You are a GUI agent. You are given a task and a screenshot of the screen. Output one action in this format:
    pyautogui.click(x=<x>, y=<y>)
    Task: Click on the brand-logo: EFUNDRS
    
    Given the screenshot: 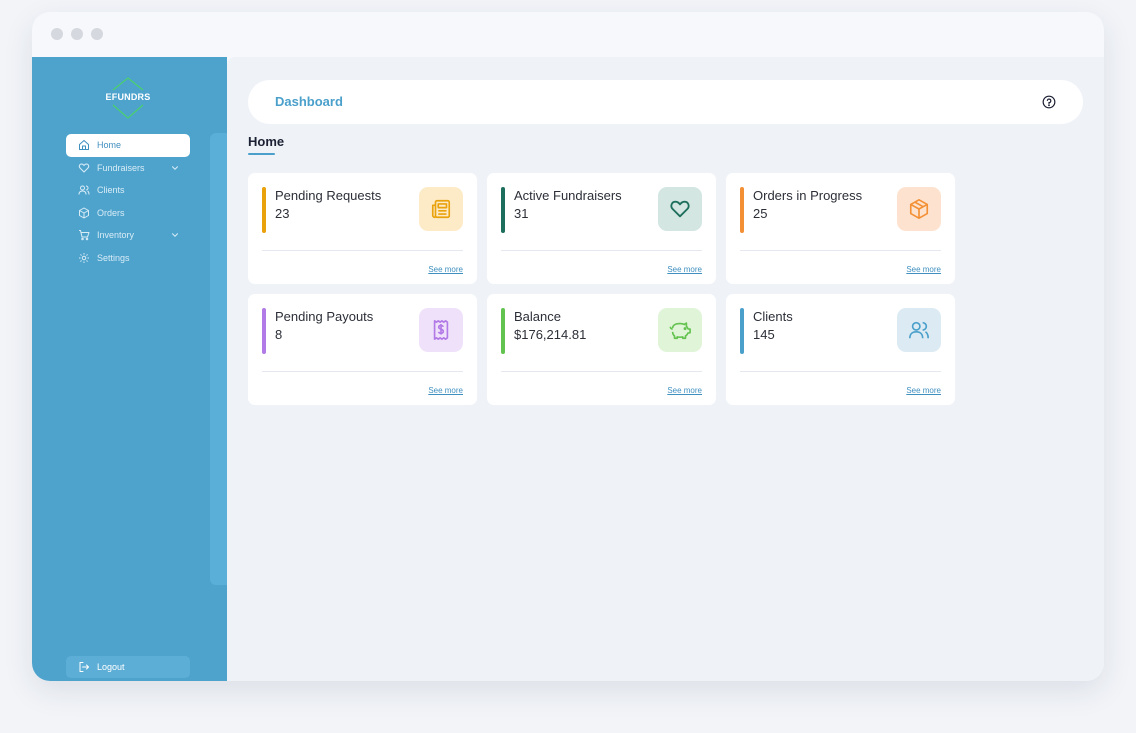 What is the action you would take?
    pyautogui.click(x=128, y=98)
    